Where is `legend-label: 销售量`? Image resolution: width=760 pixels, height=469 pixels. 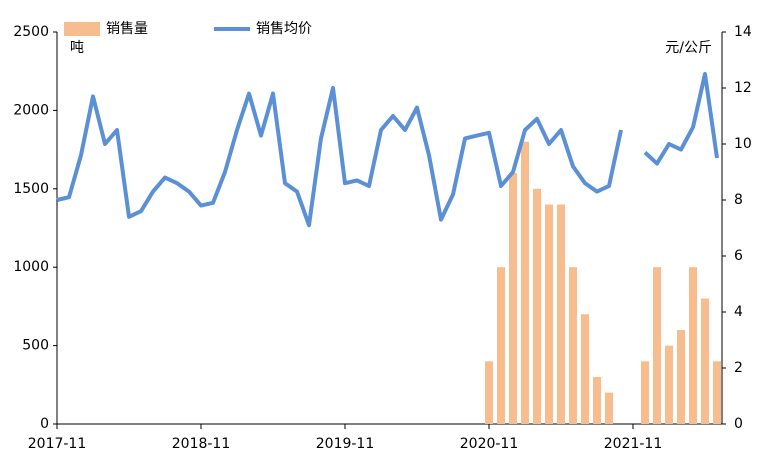
legend-label: 销售量 is located at coordinates (127, 29).